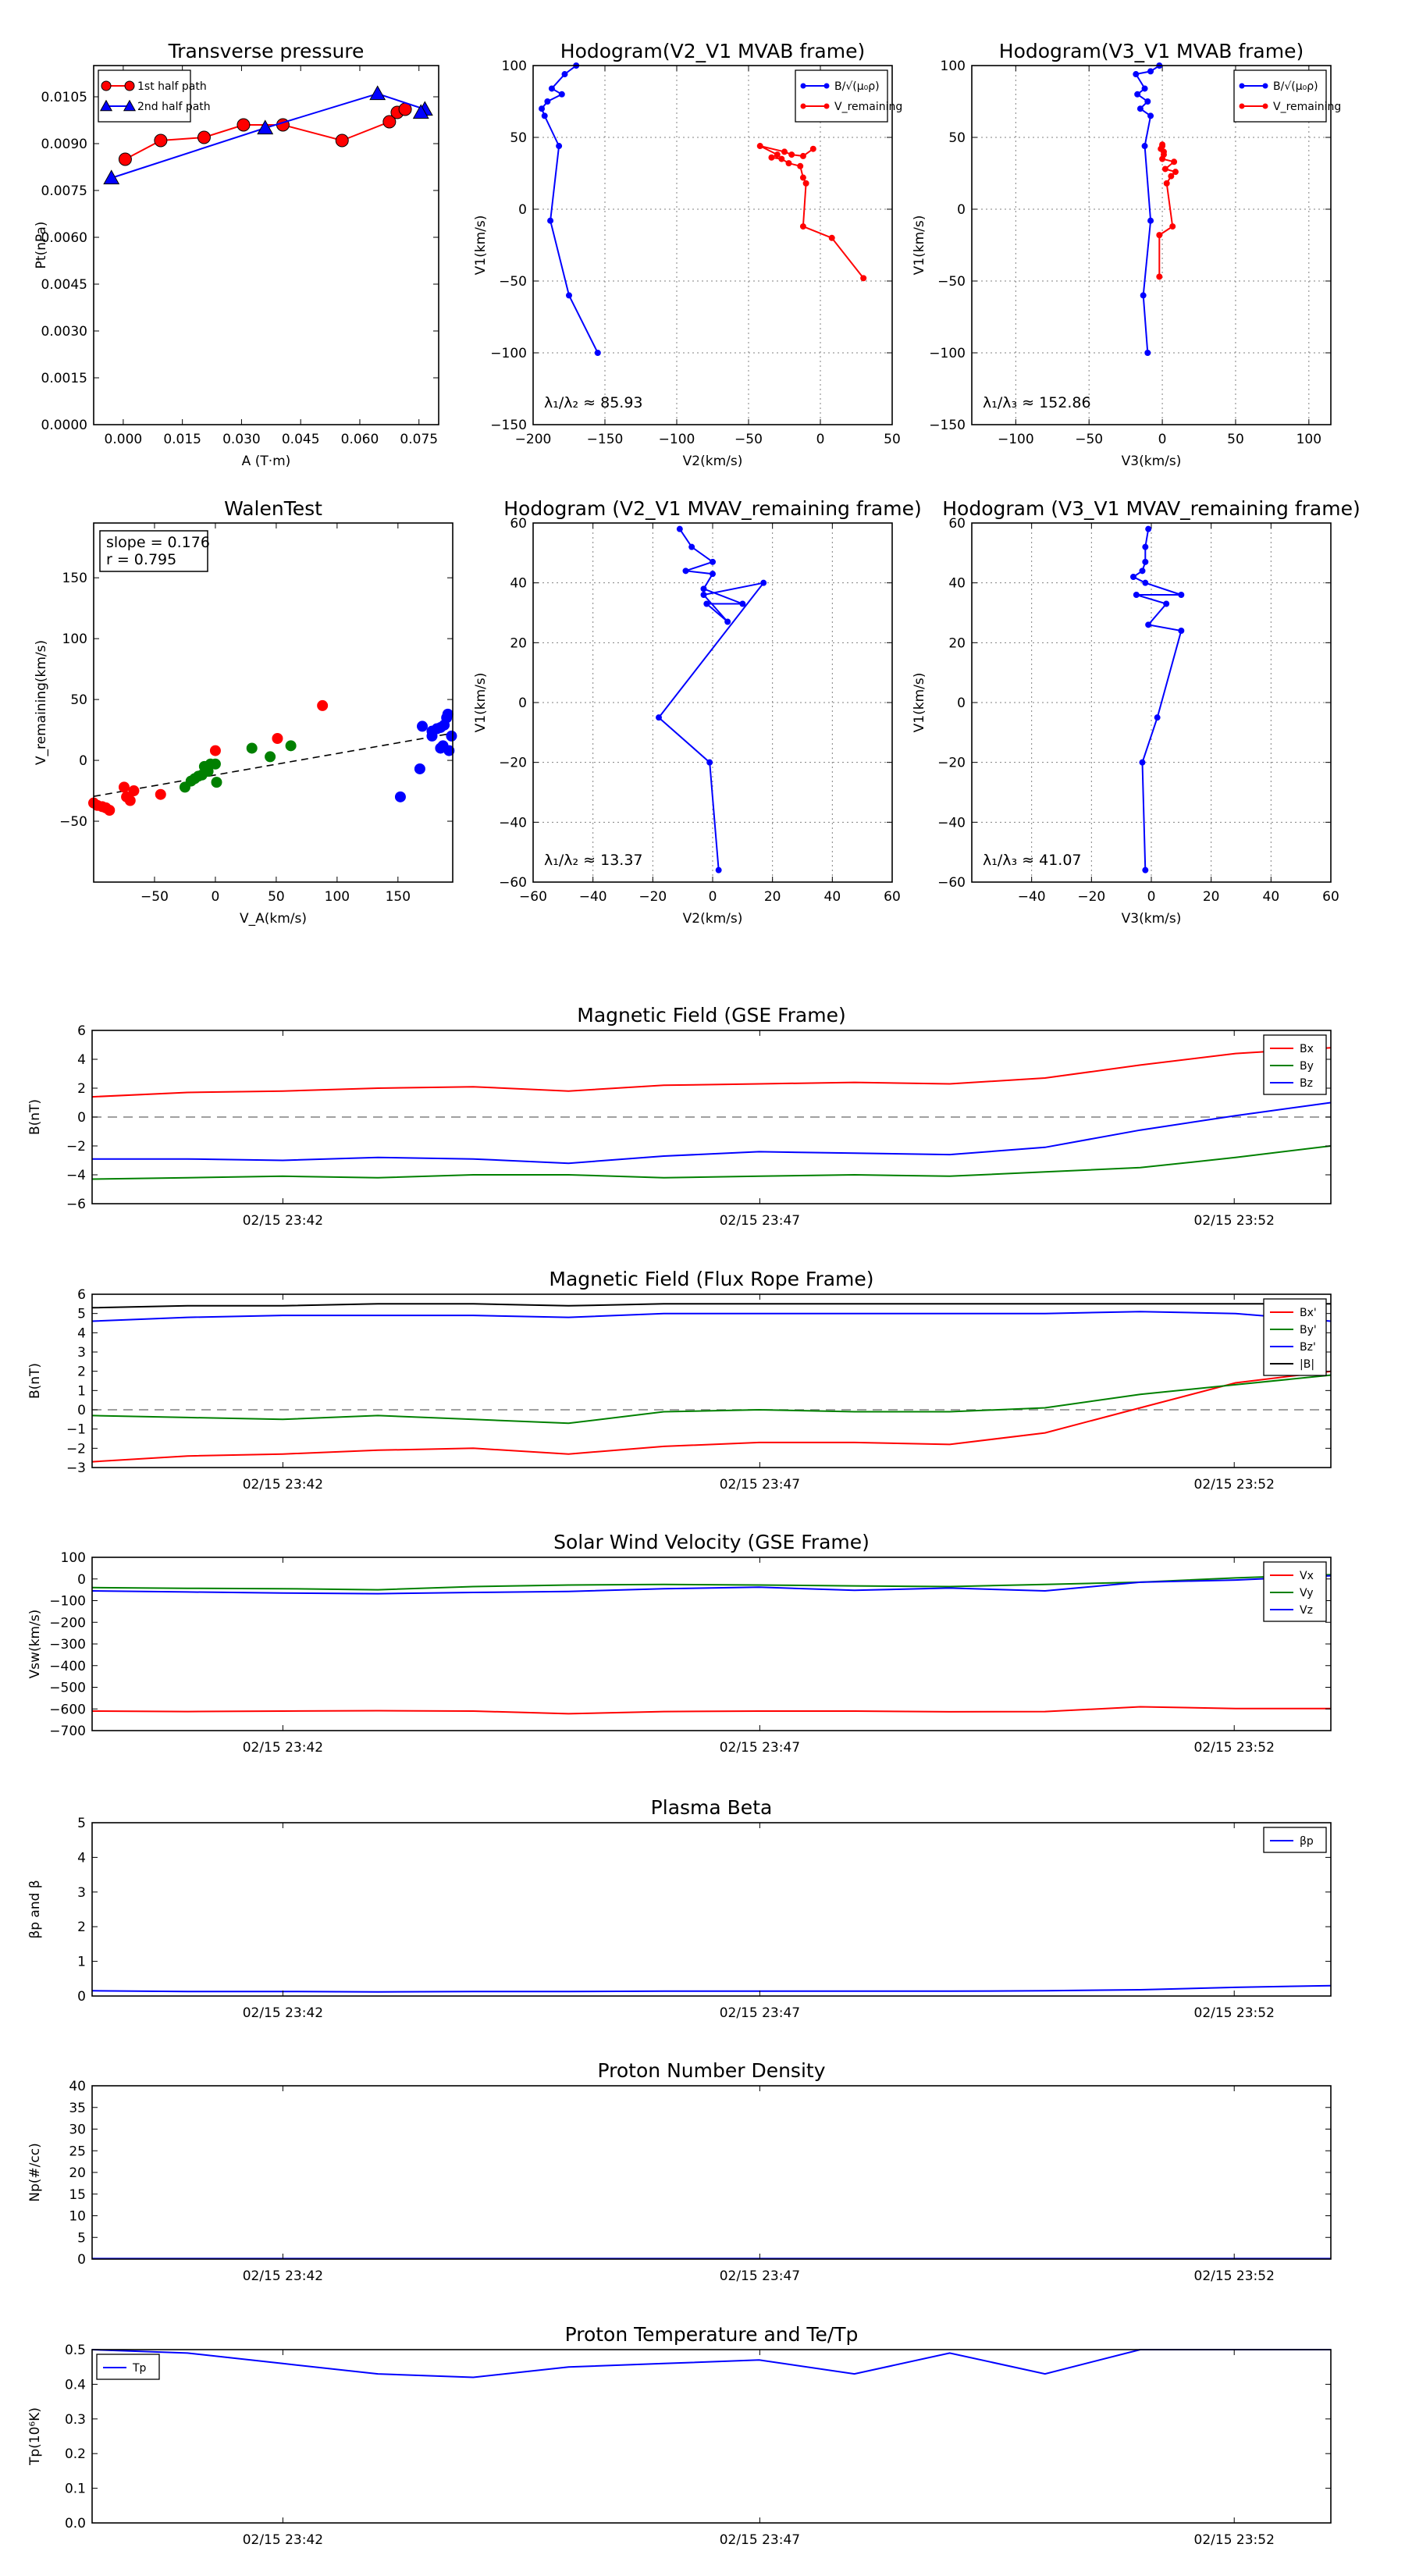 This screenshot has width=1405, height=2576. What do you see at coordinates (172, 86) in the screenshot?
I see `transverse-pressure-legend-label: 1st half path` at bounding box center [172, 86].